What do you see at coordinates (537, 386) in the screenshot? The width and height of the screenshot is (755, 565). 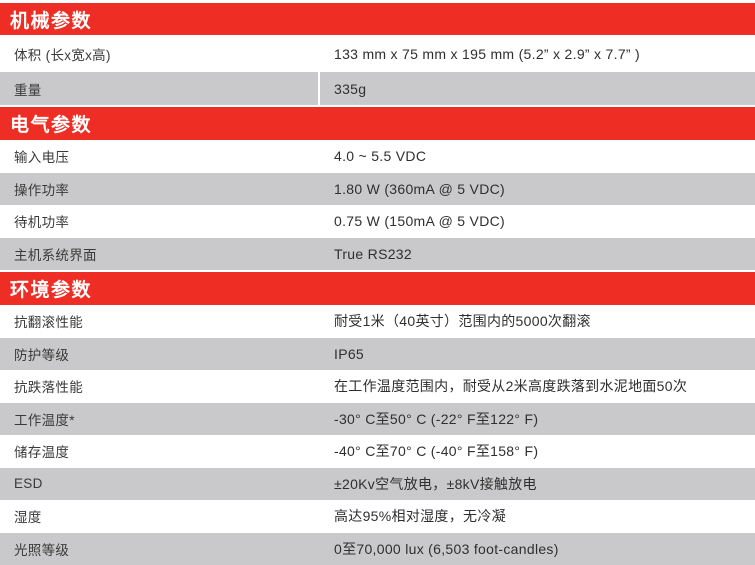 I see `spec-value: 在工作温度范围内，耐受从2米高度跌落到水泥地面50次` at bounding box center [537, 386].